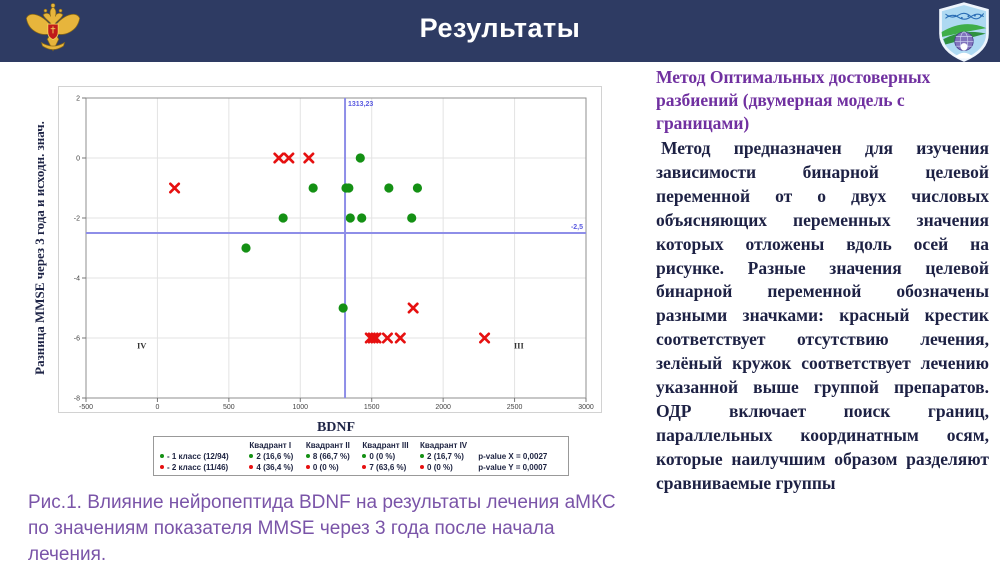 The width and height of the screenshot is (1000, 568). I want to click on legend-class1-label: - 1 класс (12/94), so click(198, 456).